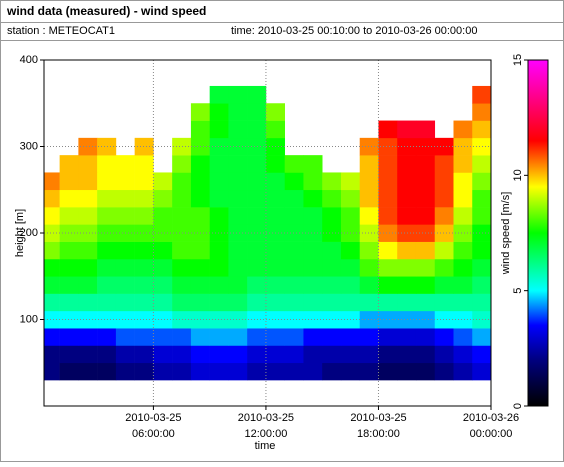  Describe the element at coordinates (29, 319) in the screenshot. I see `y-tick-label: 100` at that location.